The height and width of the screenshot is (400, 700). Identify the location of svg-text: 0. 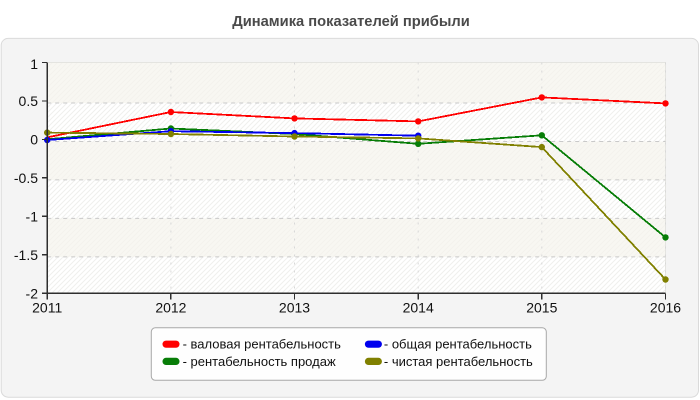
(34, 139).